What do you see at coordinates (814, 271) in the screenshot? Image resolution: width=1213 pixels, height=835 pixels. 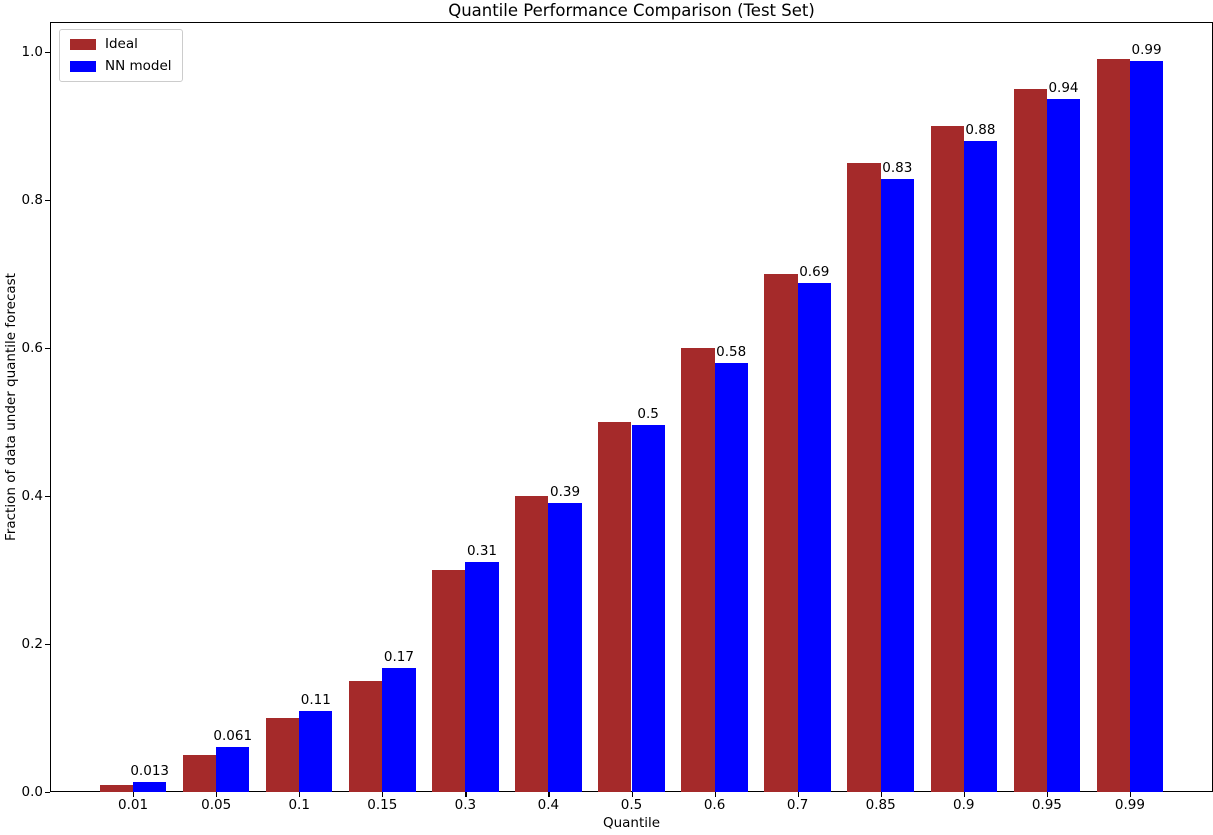 I see `bar-value-label: 0.69` at bounding box center [814, 271].